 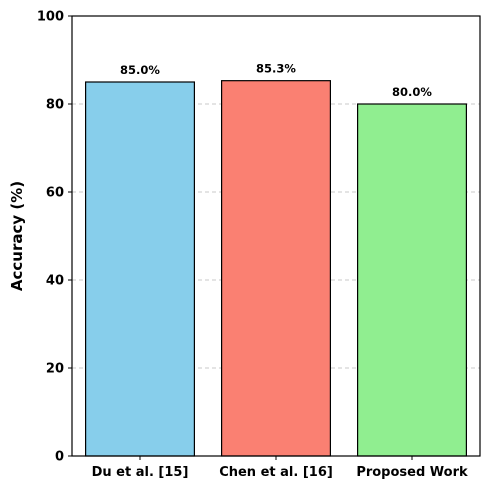 I want to click on y-tick-label: 40, so click(x=55, y=281).